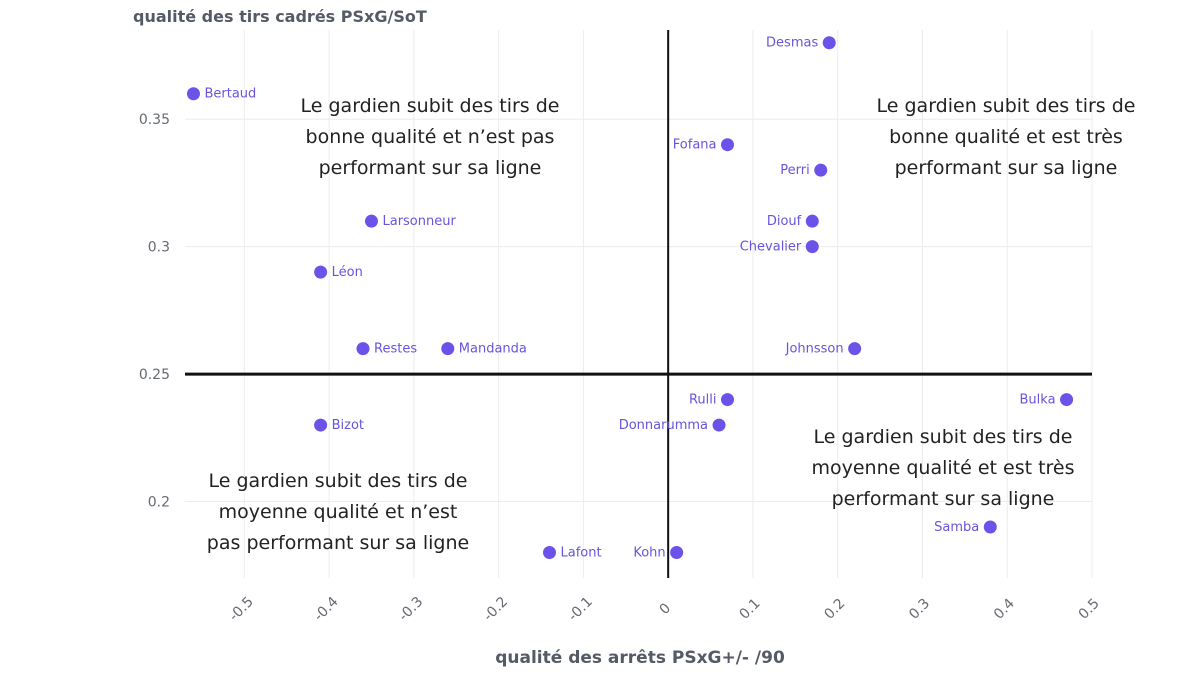  Describe the element at coordinates (326, 609) in the screenshot. I see `x-tick-label: -0.4` at that location.